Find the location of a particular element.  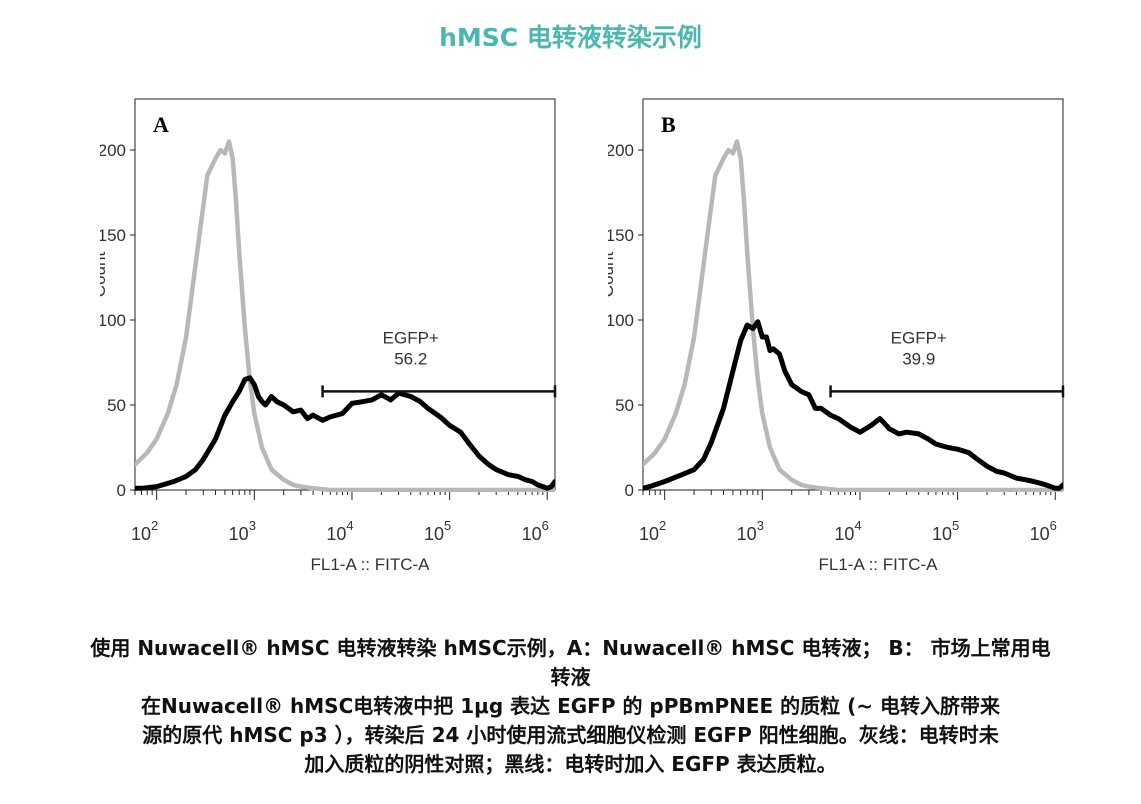

gate-percentage: 56.2 is located at coordinates (410, 358).